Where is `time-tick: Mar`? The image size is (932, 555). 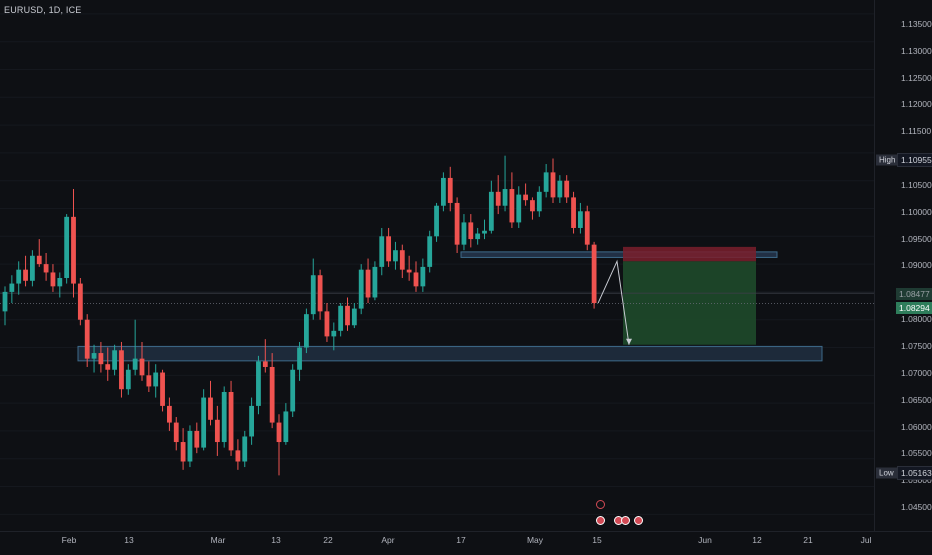 time-tick: Mar is located at coordinates (218, 540).